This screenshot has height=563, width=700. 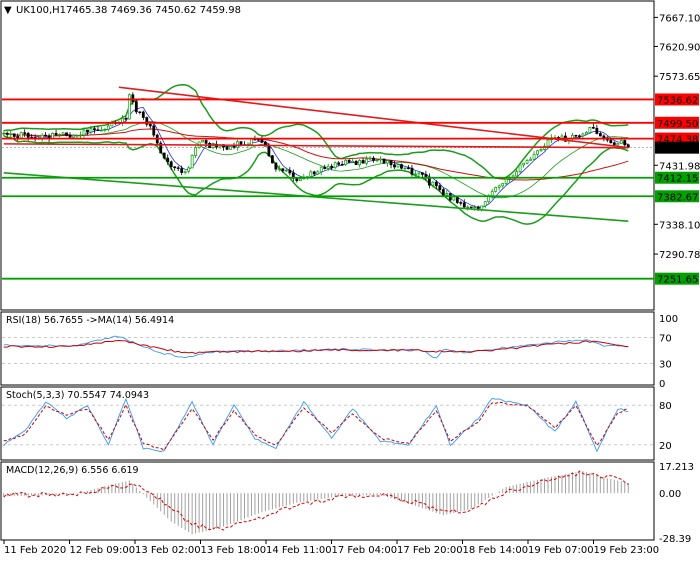 What do you see at coordinates (679, 18) in the screenshot?
I see `main-y-tick-label: 7667.10` at bounding box center [679, 18].